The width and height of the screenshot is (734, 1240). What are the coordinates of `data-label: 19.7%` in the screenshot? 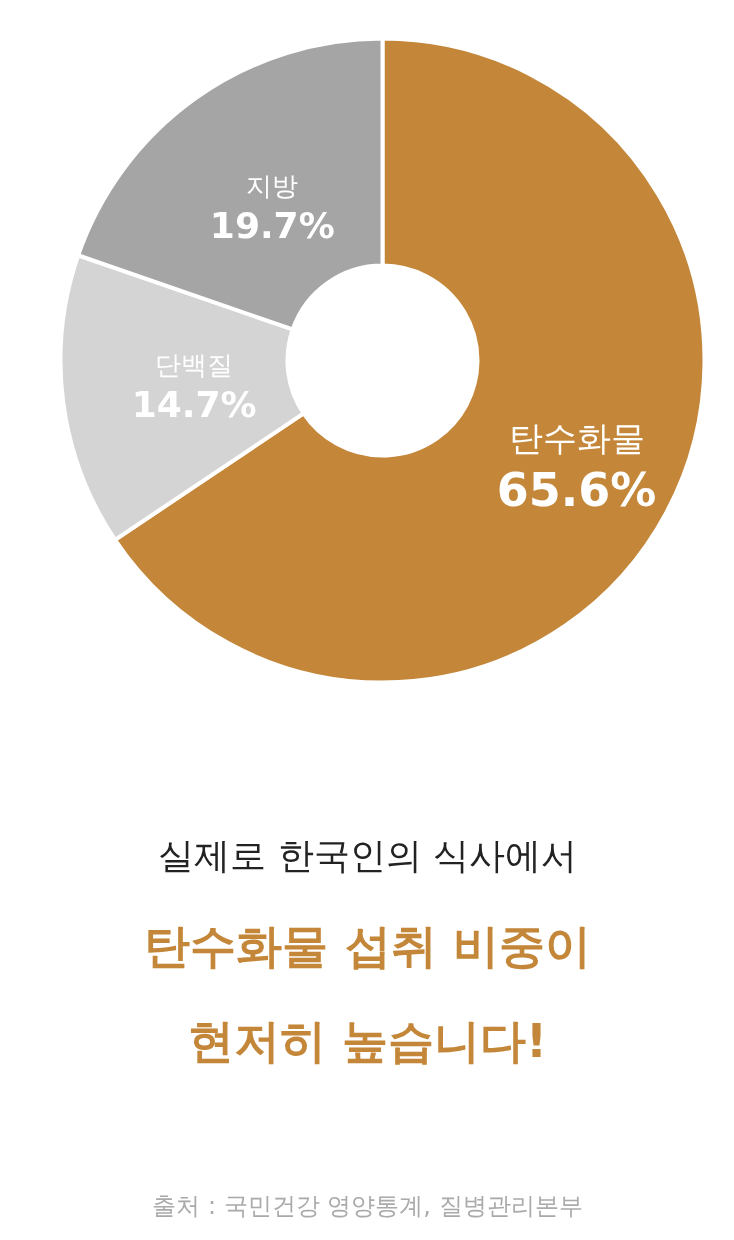 It's located at (272, 226).